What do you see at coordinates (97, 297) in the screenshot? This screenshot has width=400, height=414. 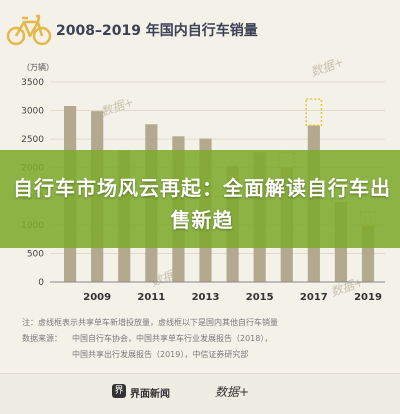 I see `x-tick-label: 2009` at bounding box center [97, 297].